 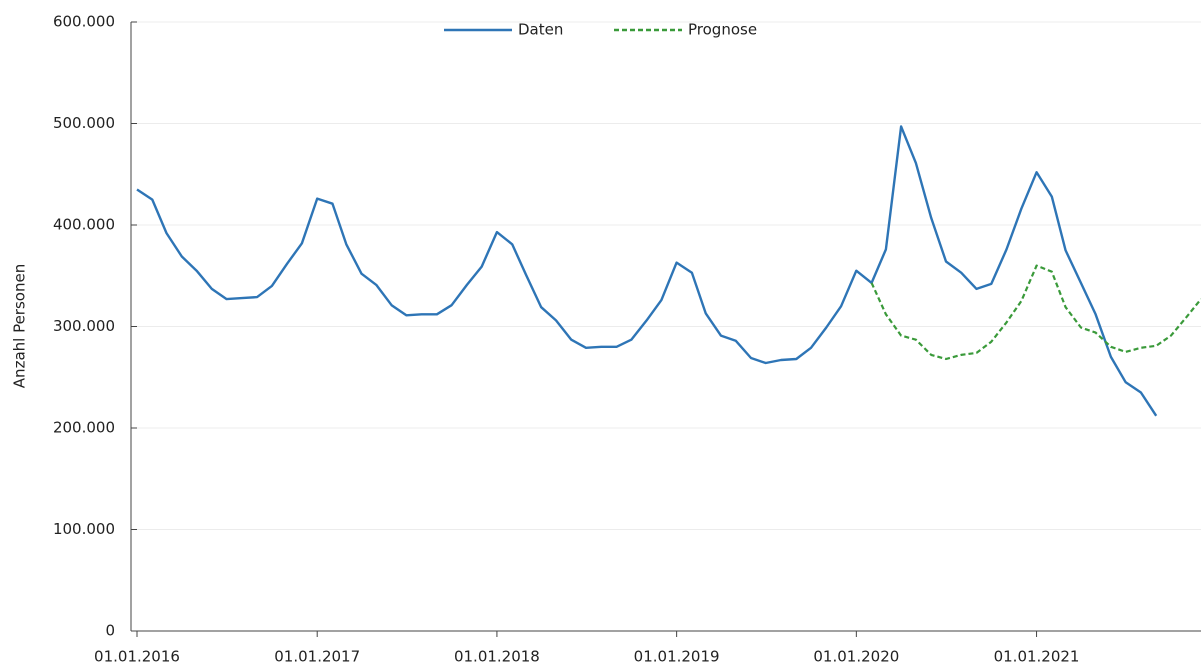 What do you see at coordinates (317, 657) in the screenshot?
I see `x-tick-label: 01.01.2017` at bounding box center [317, 657].